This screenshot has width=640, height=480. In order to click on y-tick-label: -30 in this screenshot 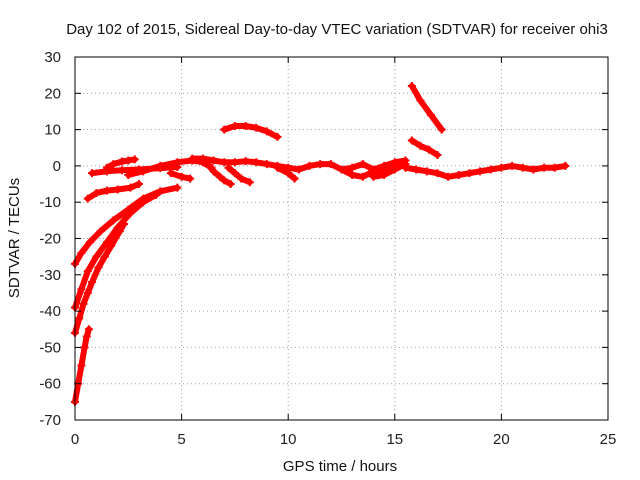, I will do `click(50, 275)`.